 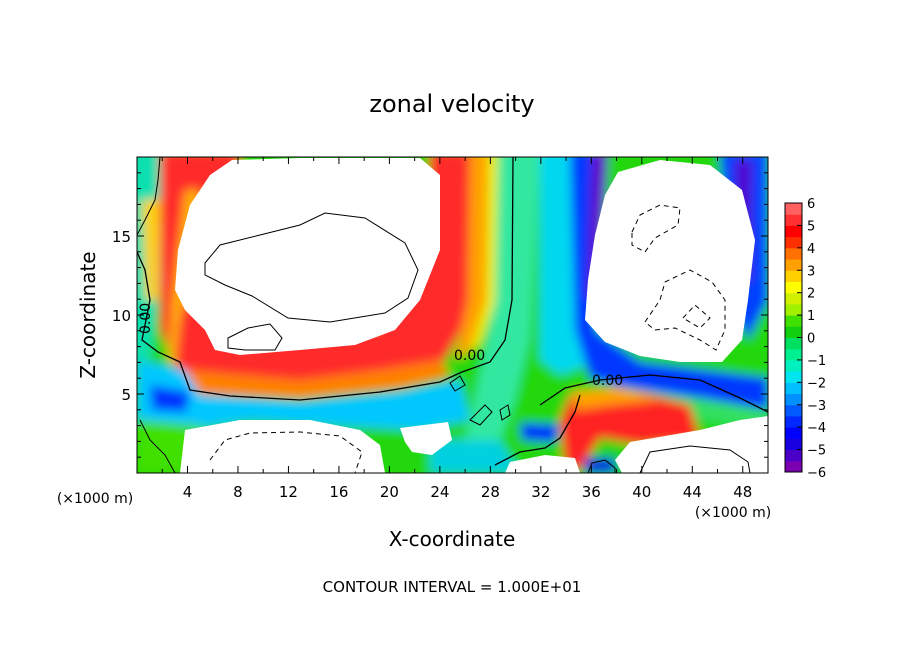 I want to click on contour-label-right: 0.00, so click(x=607, y=381).